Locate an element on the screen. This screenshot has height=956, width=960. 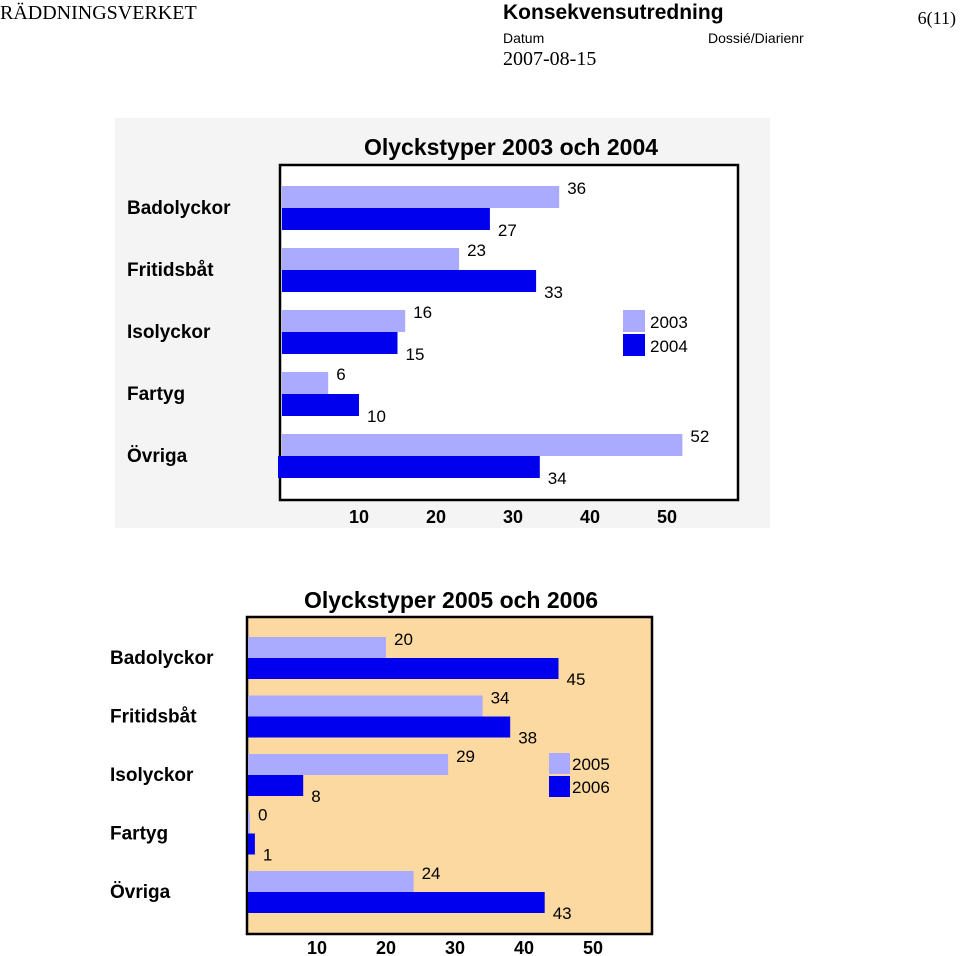
data-label: 10 is located at coordinates (376, 416).